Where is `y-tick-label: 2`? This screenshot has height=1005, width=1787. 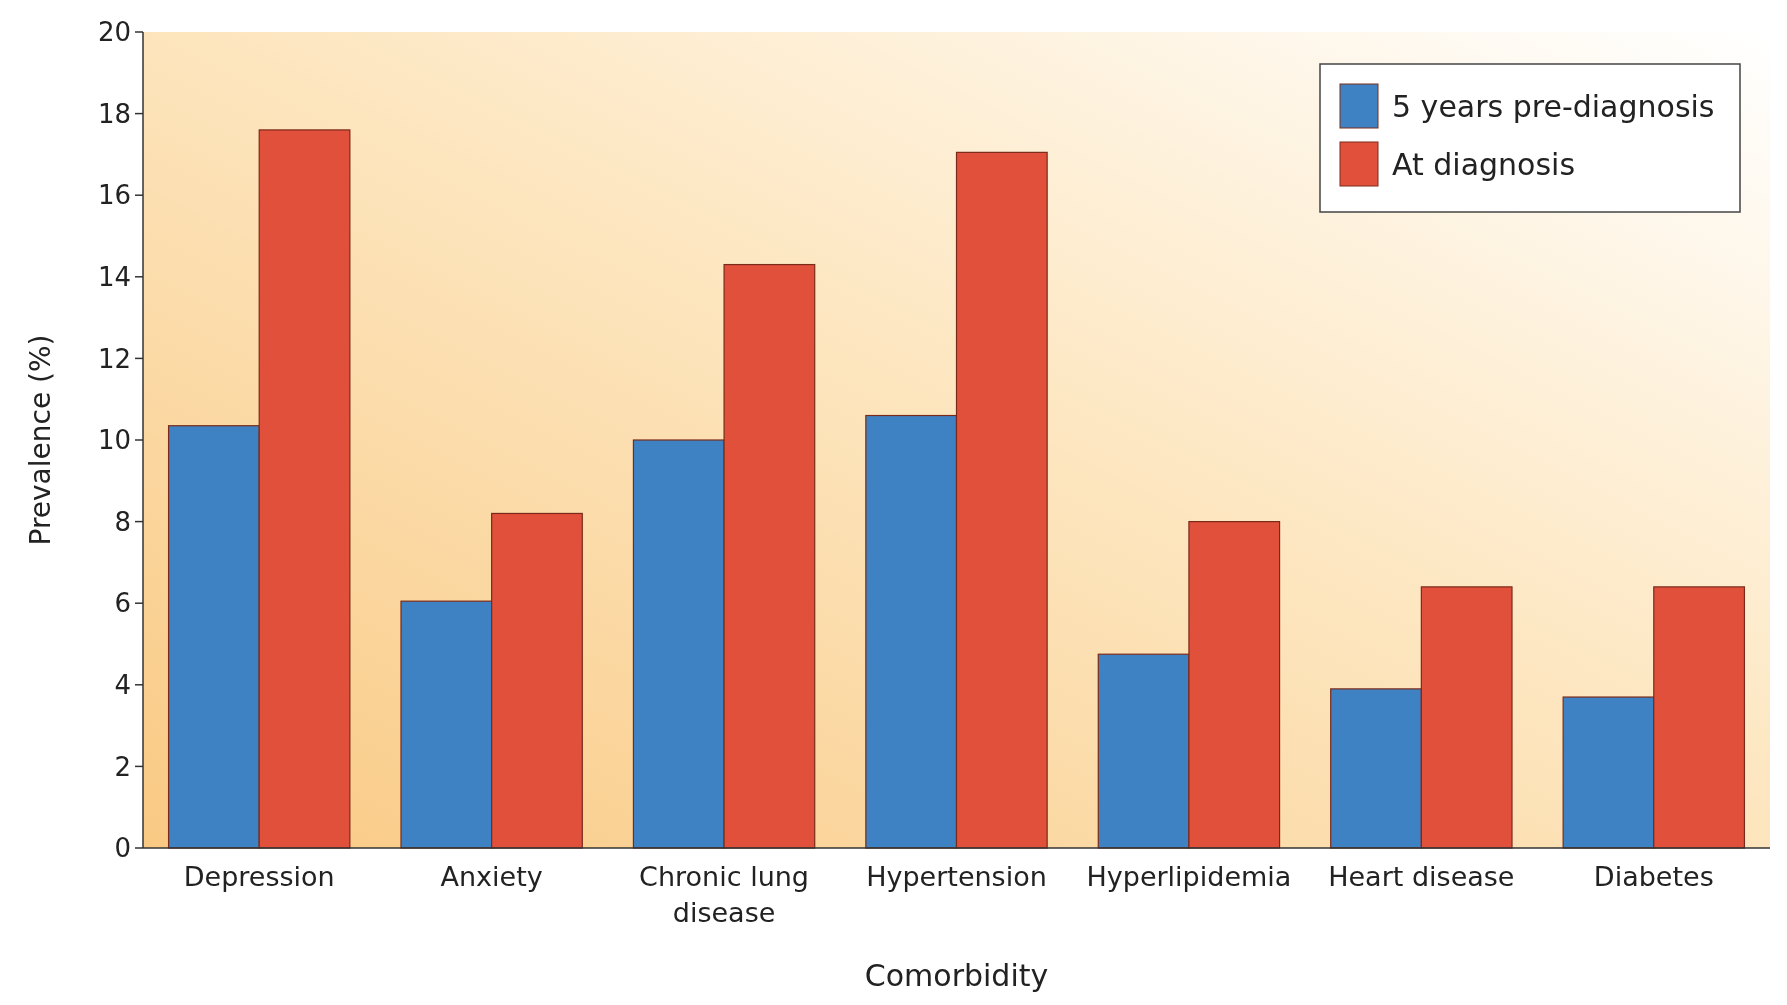 y-tick-label: 2 is located at coordinates (122, 766).